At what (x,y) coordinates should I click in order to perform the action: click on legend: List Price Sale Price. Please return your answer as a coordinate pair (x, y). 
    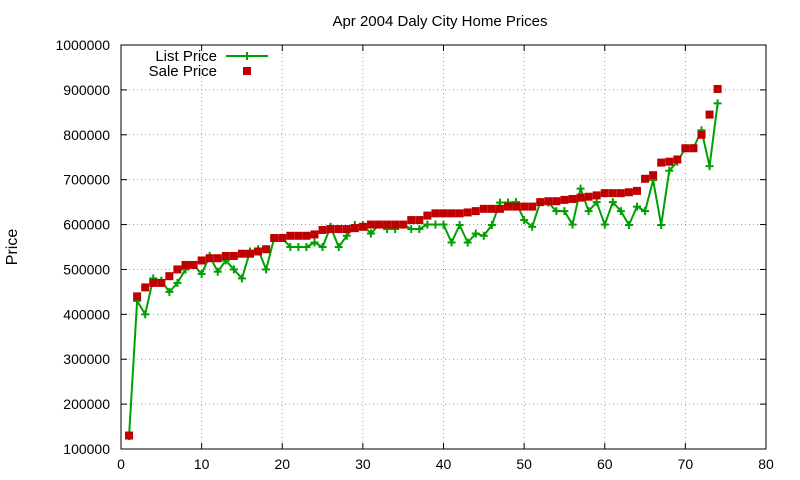
    Looking at the image, I should click on (208, 64).